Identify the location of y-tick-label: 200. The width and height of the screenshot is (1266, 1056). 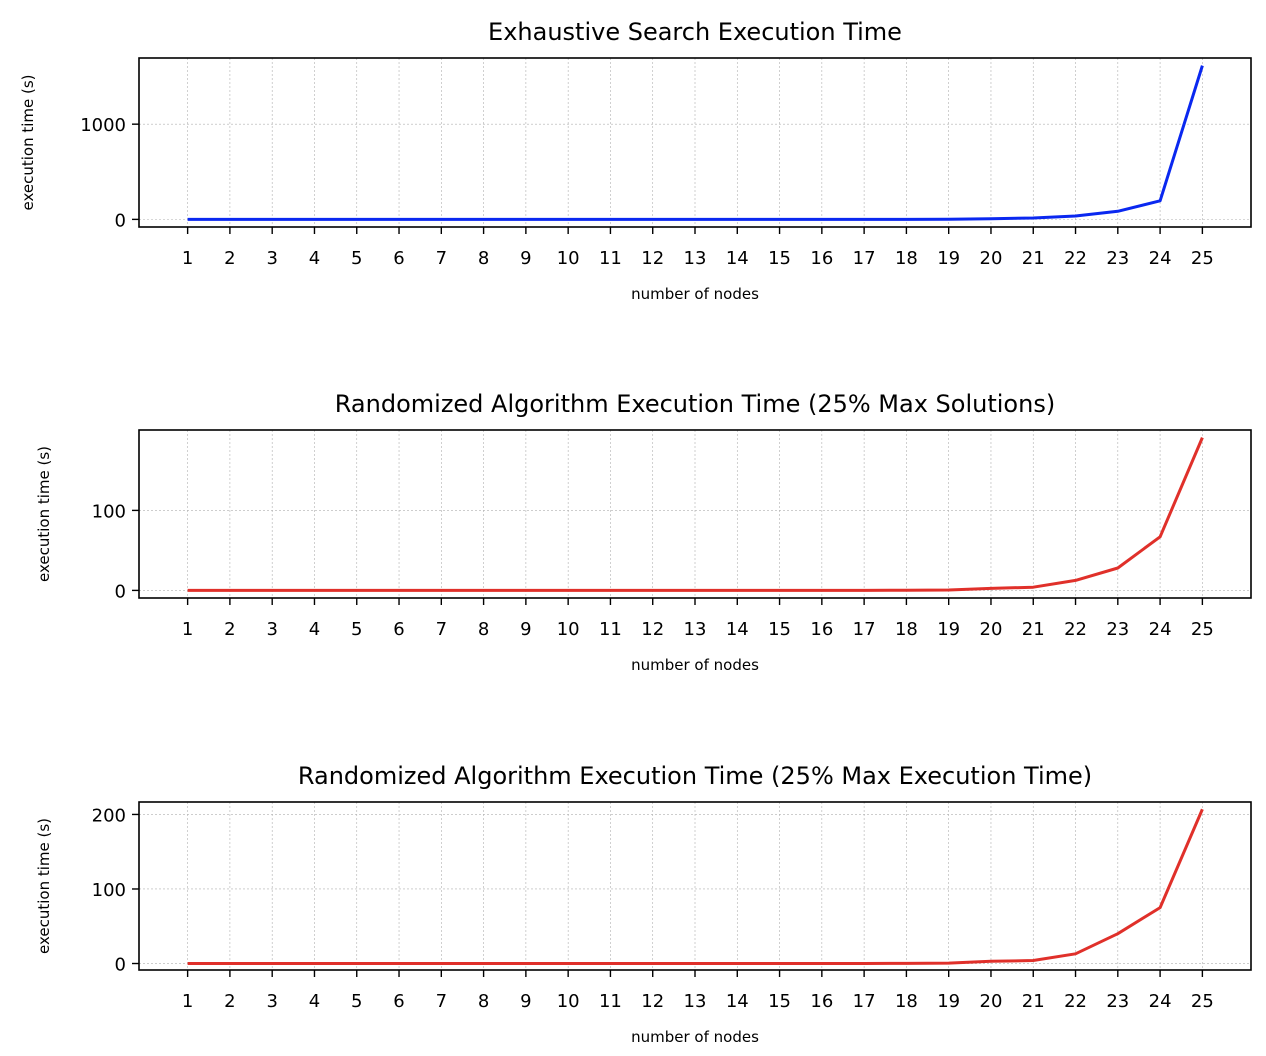
(109, 815).